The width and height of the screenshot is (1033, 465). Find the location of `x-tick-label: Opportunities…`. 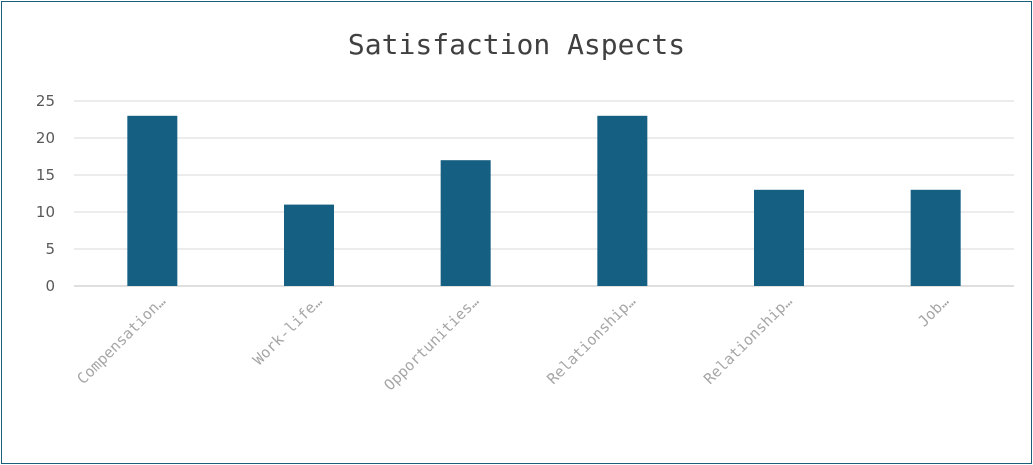

x-tick-label: Opportunities… is located at coordinates (431, 343).